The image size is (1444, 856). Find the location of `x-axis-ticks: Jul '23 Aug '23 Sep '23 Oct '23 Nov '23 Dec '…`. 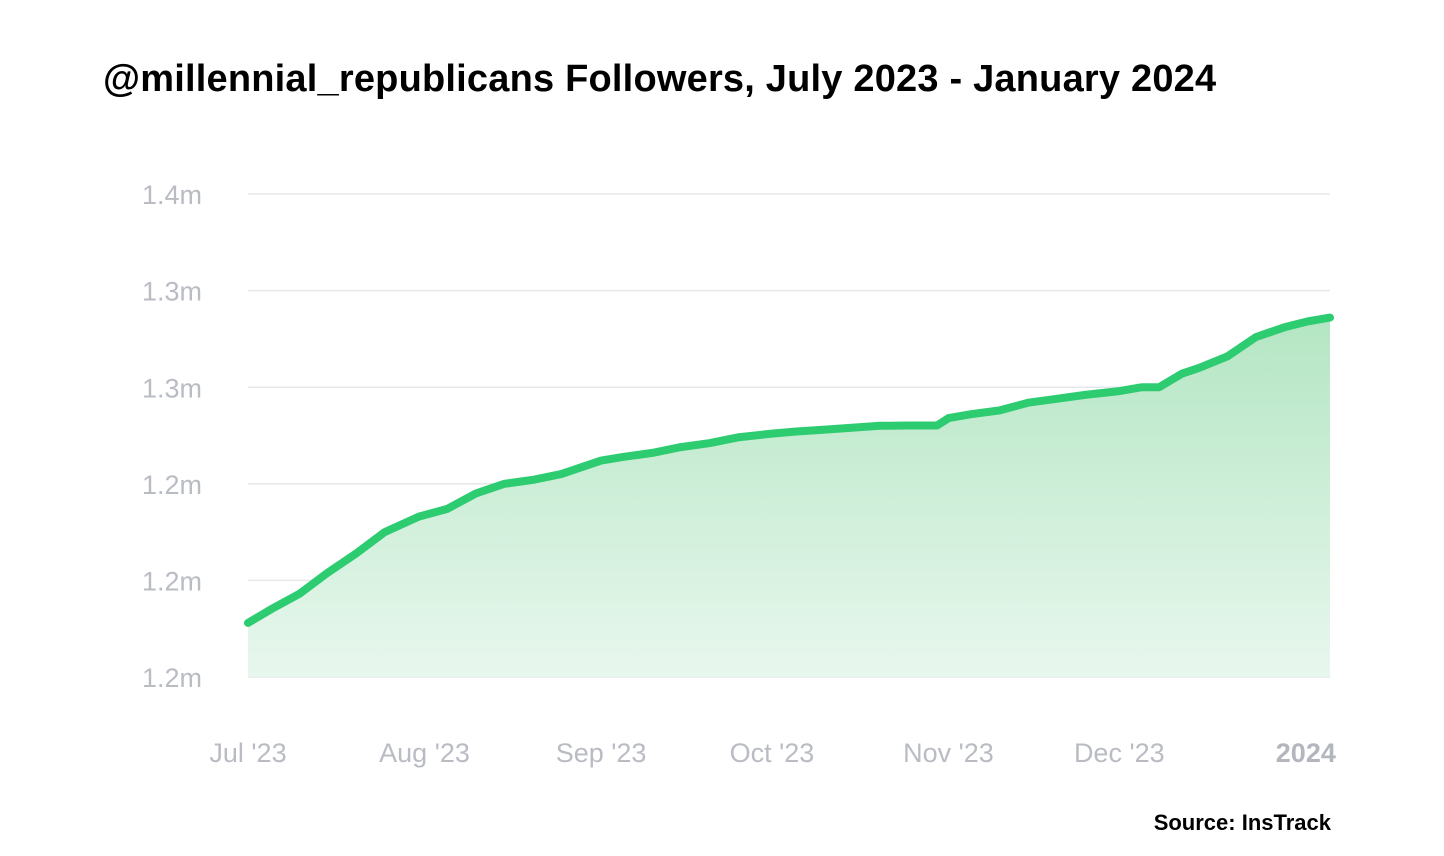

x-axis-ticks: Jul '23 Aug '23 Sep '23 Oct '23 Nov '23 Dec '… is located at coordinates (772, 753).